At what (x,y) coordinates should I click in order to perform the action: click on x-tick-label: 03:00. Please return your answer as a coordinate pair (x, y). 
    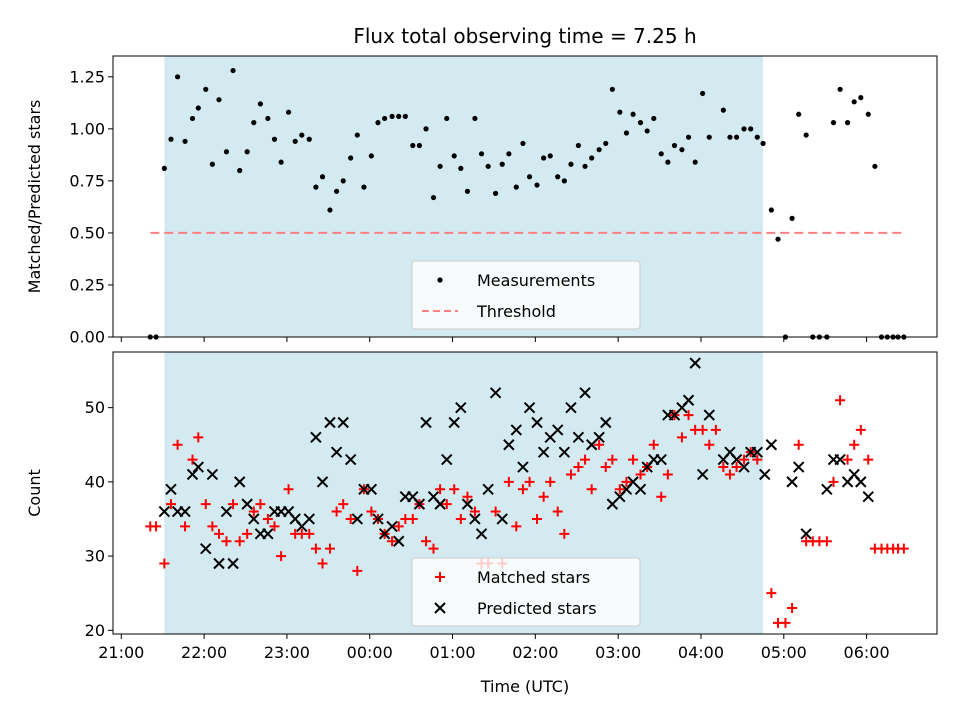
    Looking at the image, I should click on (618, 652).